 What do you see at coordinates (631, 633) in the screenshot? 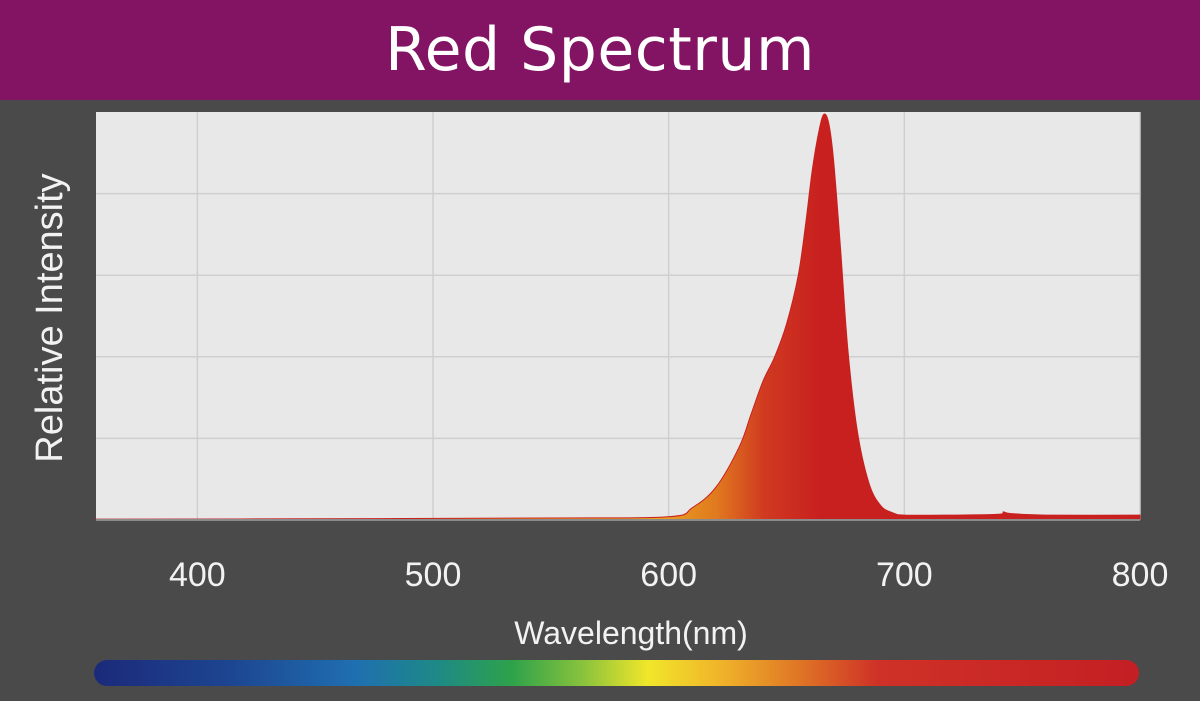
I see `x-axis-label: Wavelength(nm)` at bounding box center [631, 633].